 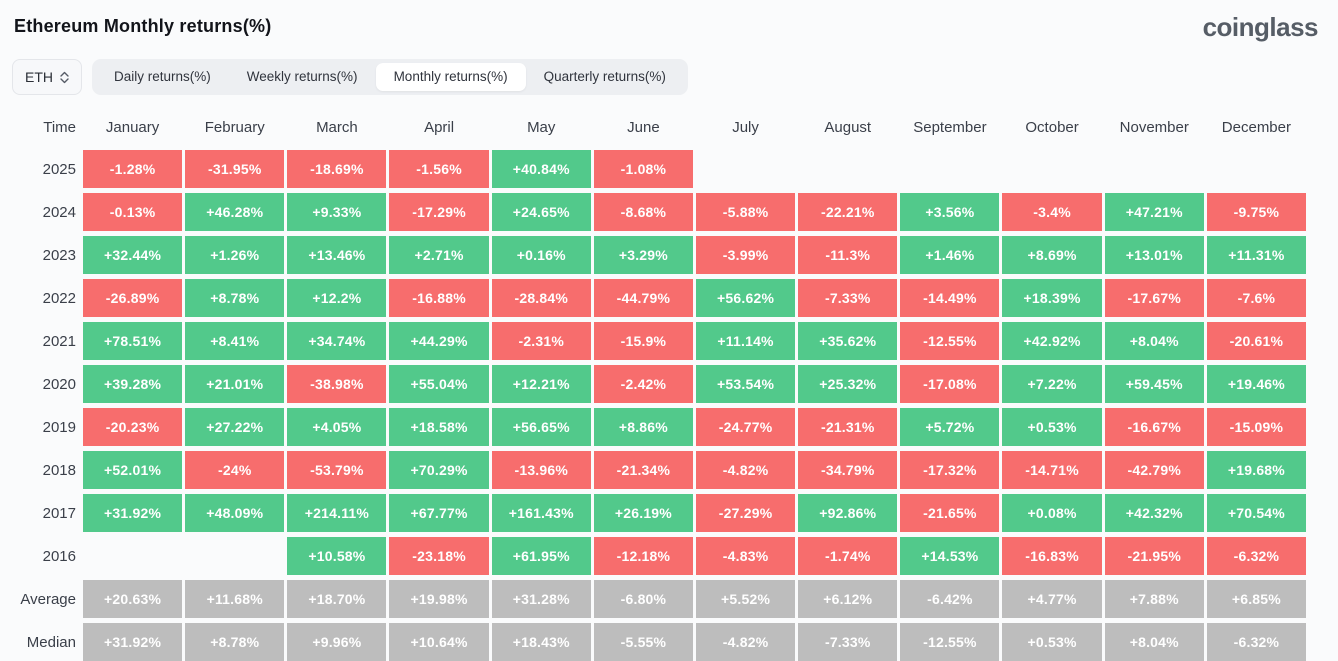 What do you see at coordinates (133, 212) in the screenshot?
I see `return-cell: -0.13%` at bounding box center [133, 212].